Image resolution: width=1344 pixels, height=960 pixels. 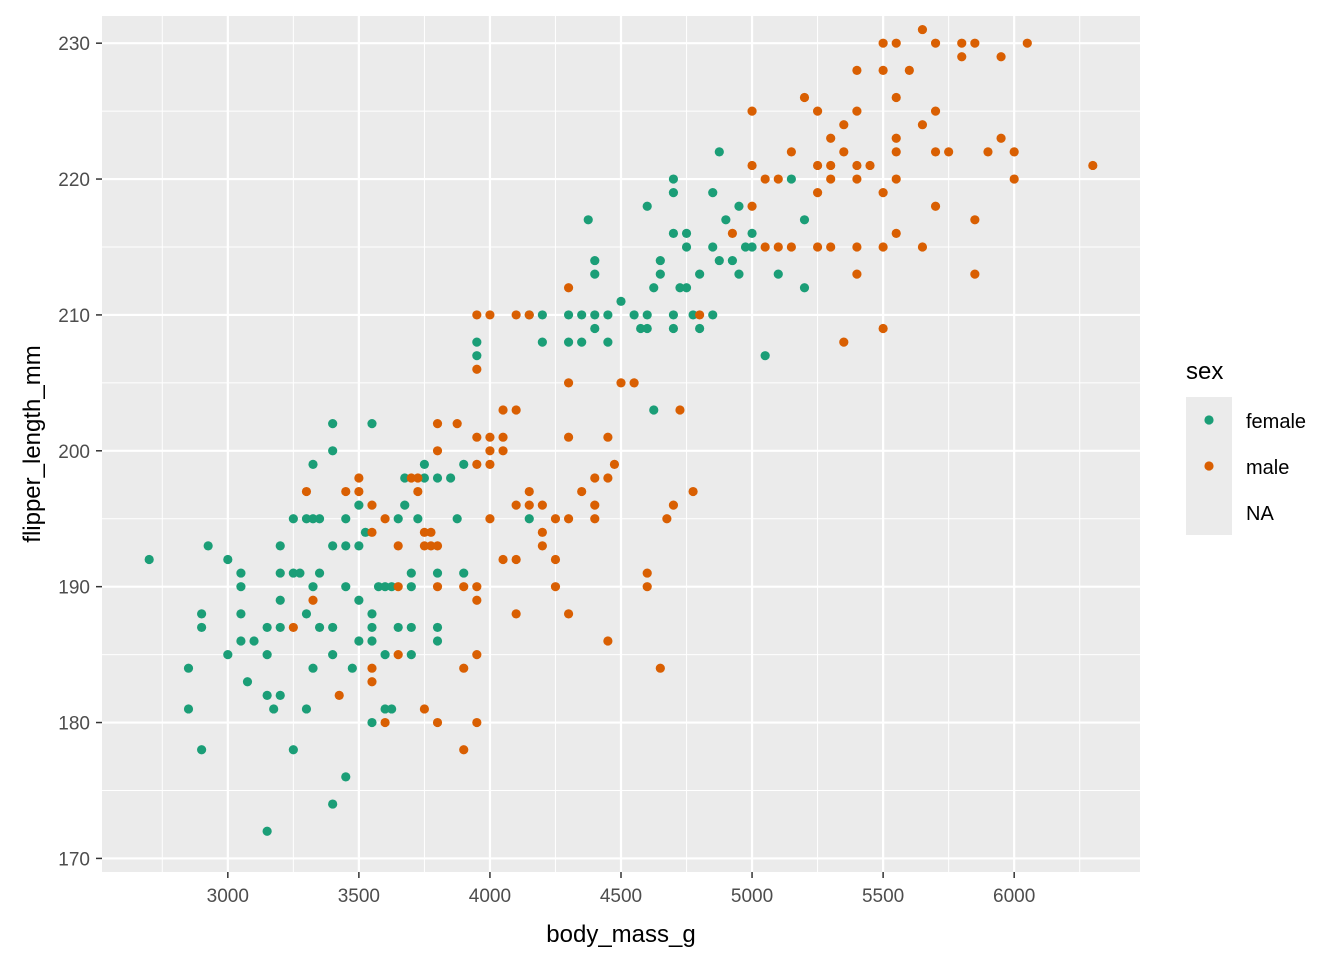 What do you see at coordinates (1267, 468) in the screenshot?
I see `legend-label-male: male` at bounding box center [1267, 468].